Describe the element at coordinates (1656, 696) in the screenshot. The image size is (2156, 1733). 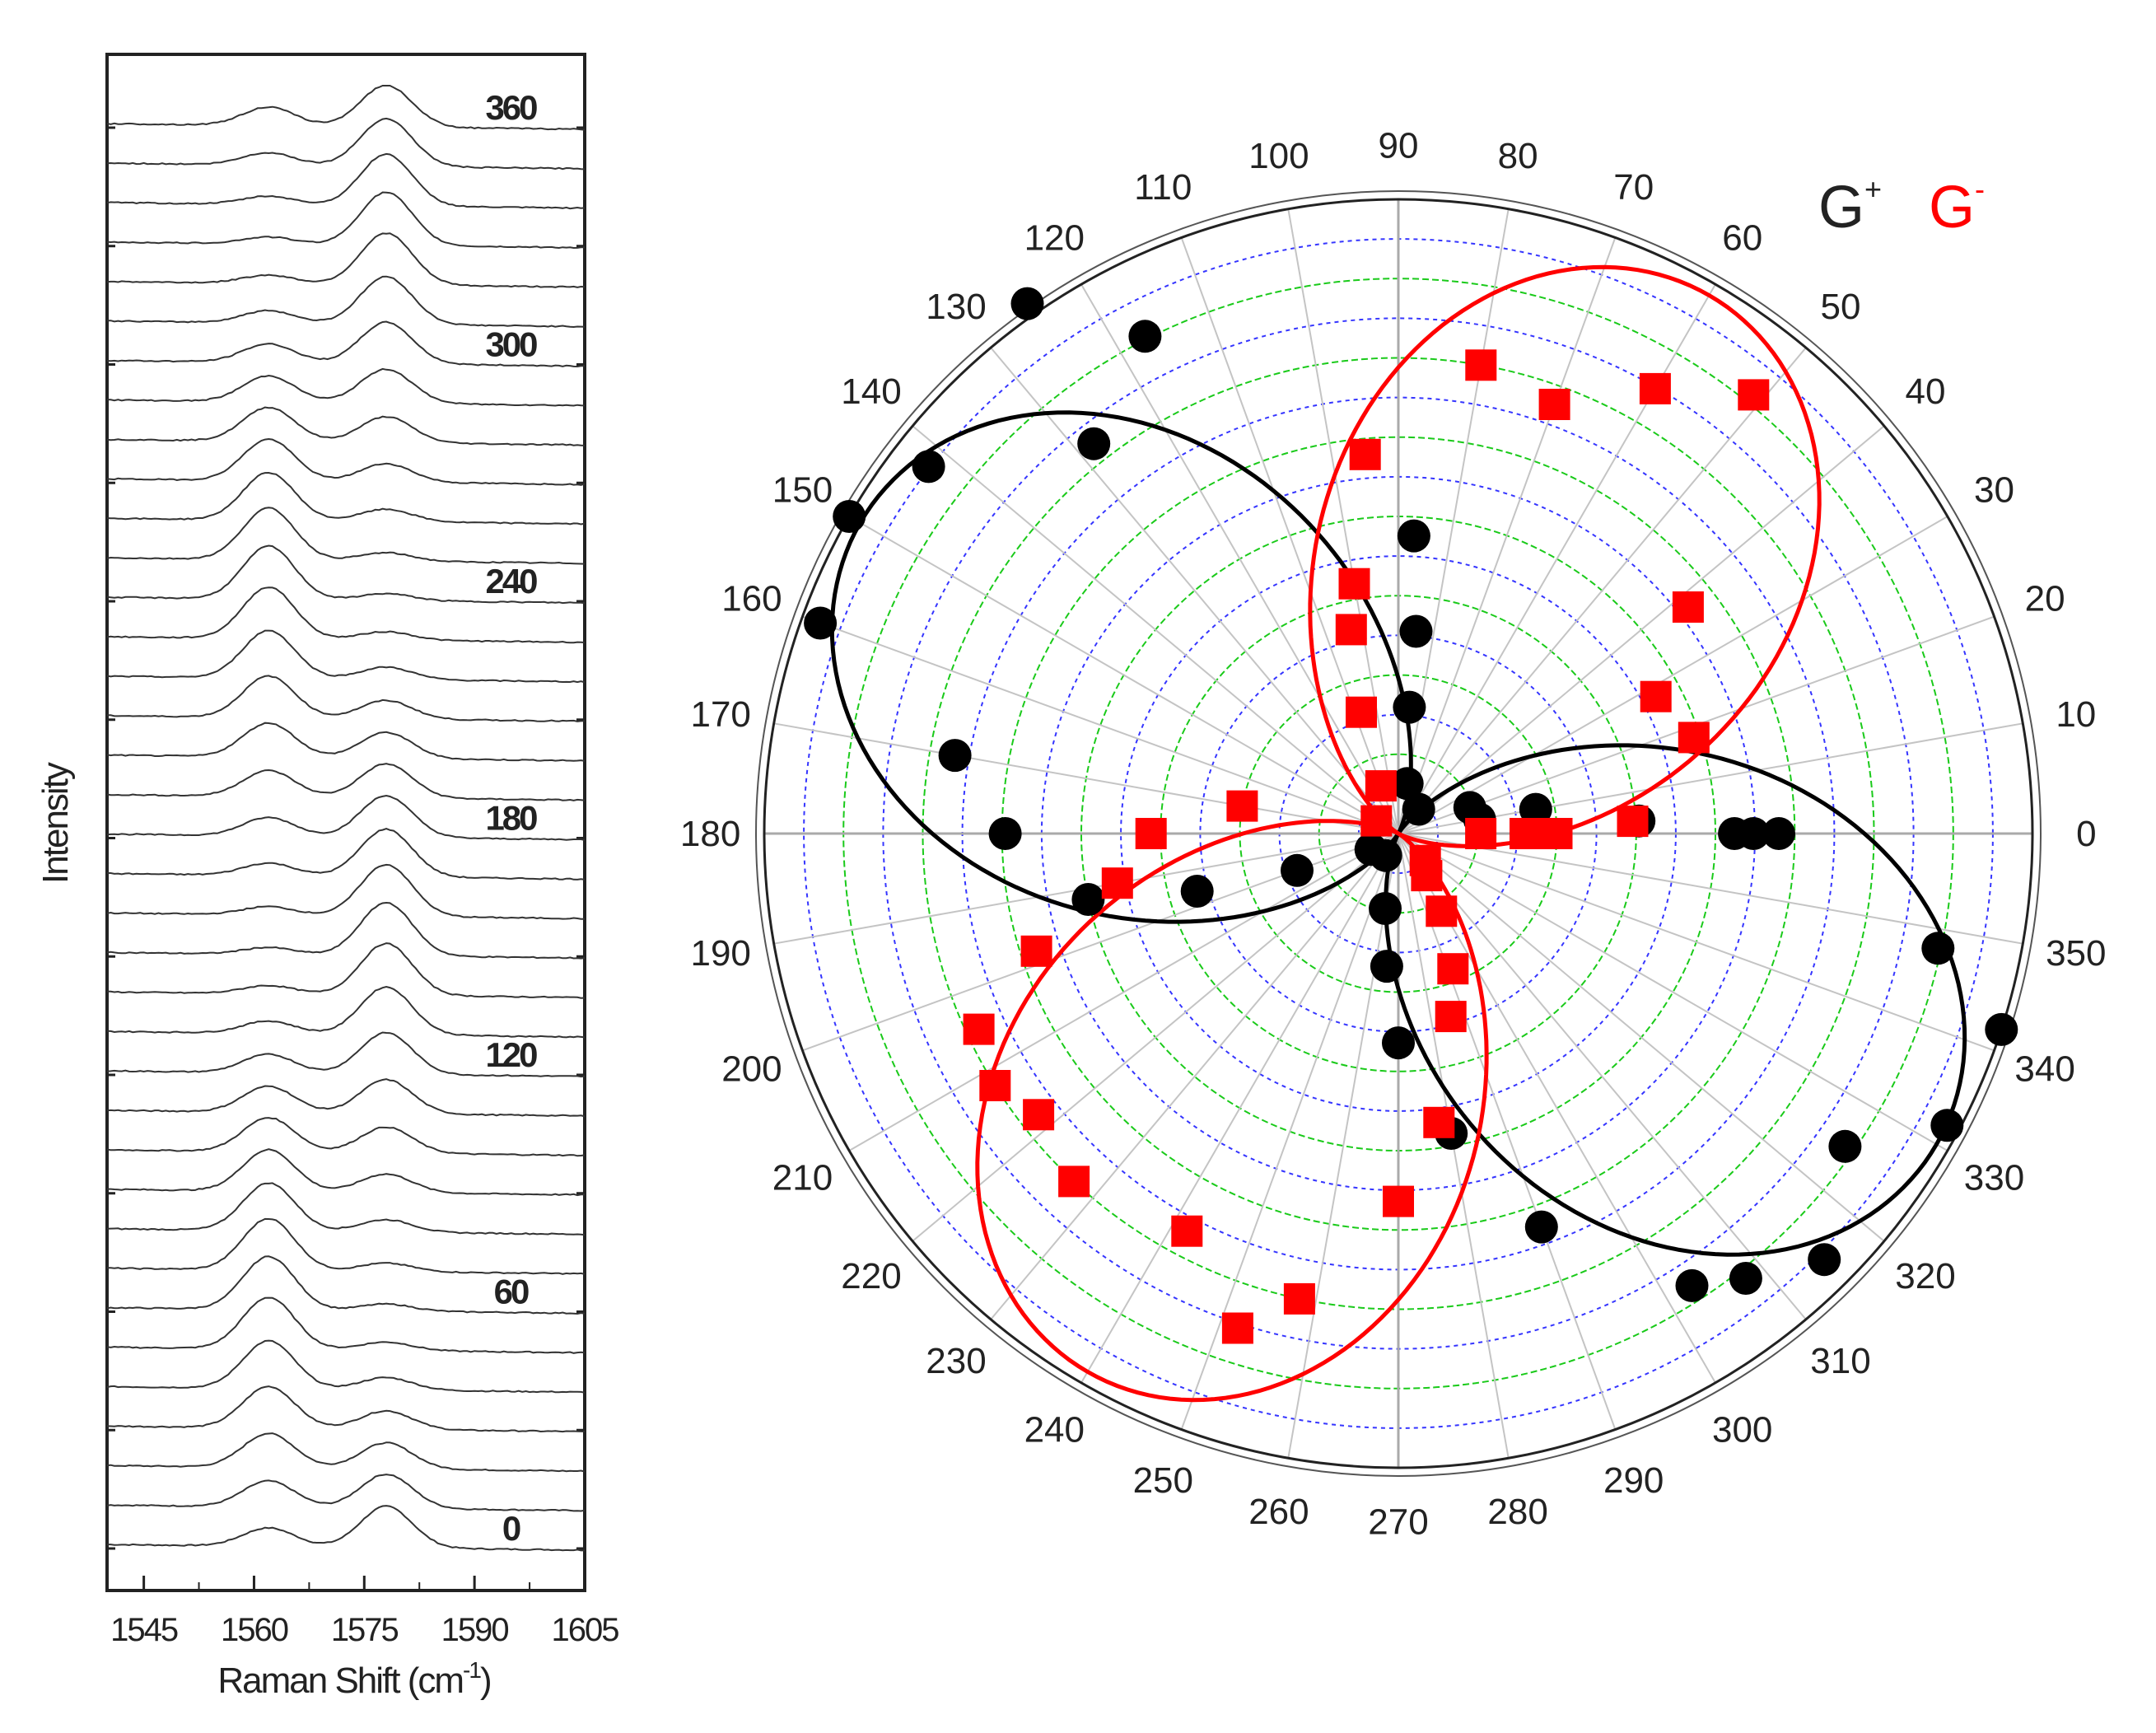
I see `point-G--6` at that location.